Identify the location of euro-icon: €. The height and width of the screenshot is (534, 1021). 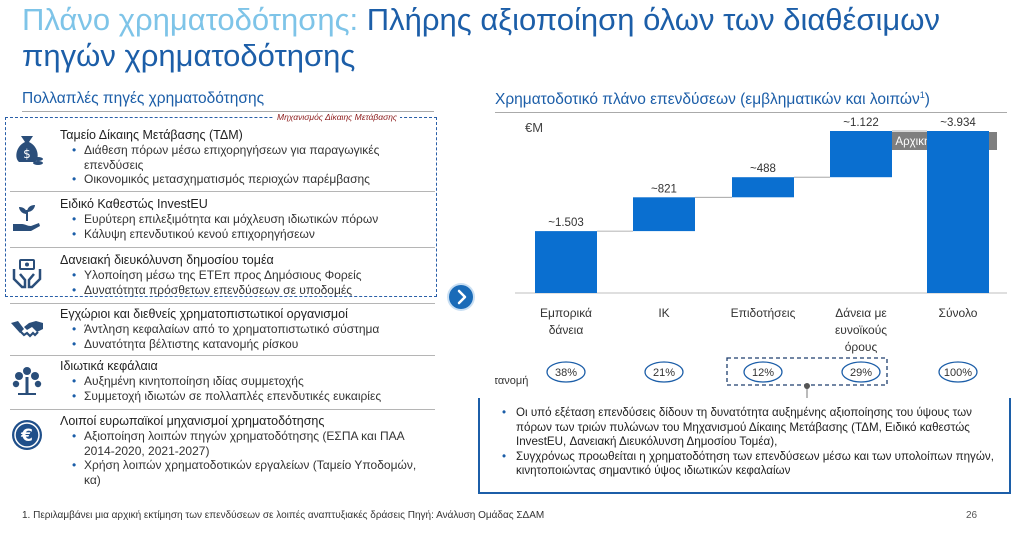
(27, 435).